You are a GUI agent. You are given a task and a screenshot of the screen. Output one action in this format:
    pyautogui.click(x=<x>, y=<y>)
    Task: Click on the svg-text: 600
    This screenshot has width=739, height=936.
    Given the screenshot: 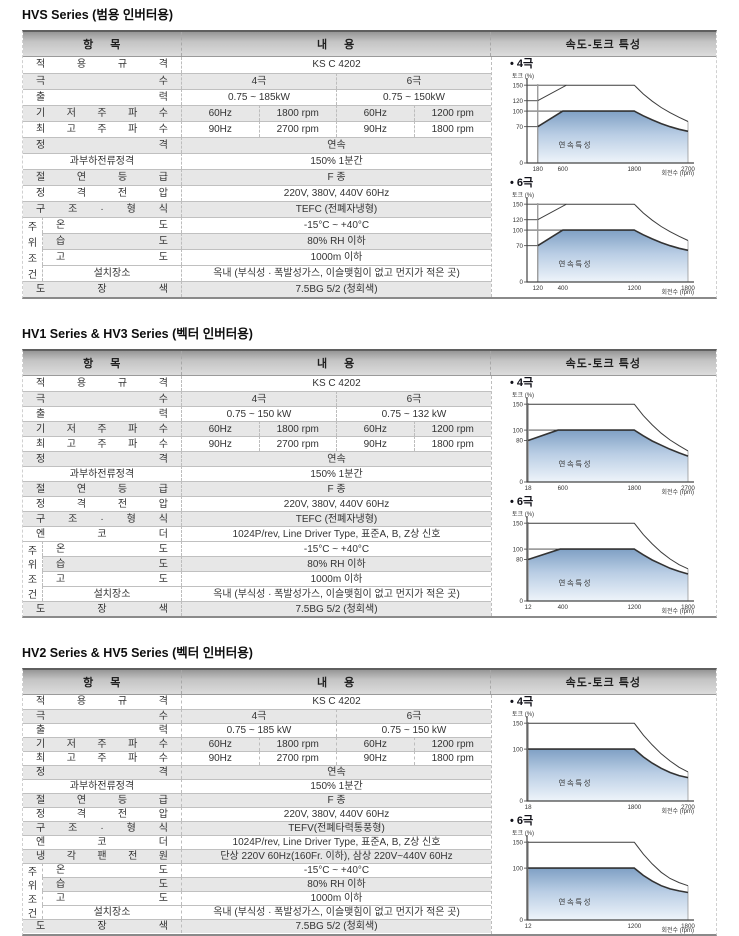 What is the action you would take?
    pyautogui.click(x=563, y=169)
    